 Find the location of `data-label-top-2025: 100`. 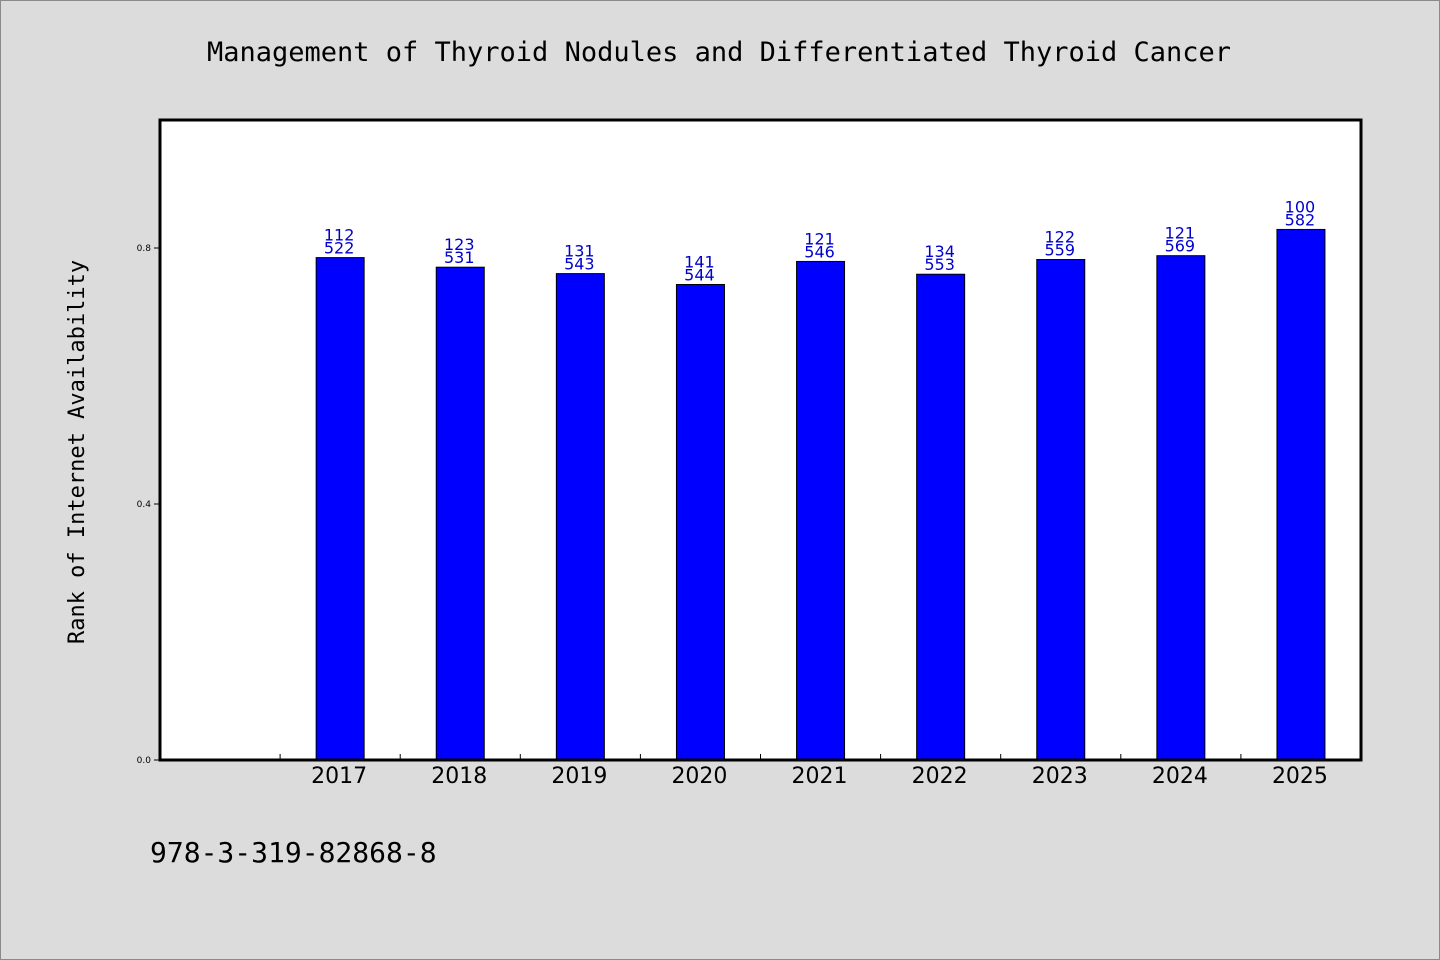

data-label-top-2025: 100 is located at coordinates (1300, 206).